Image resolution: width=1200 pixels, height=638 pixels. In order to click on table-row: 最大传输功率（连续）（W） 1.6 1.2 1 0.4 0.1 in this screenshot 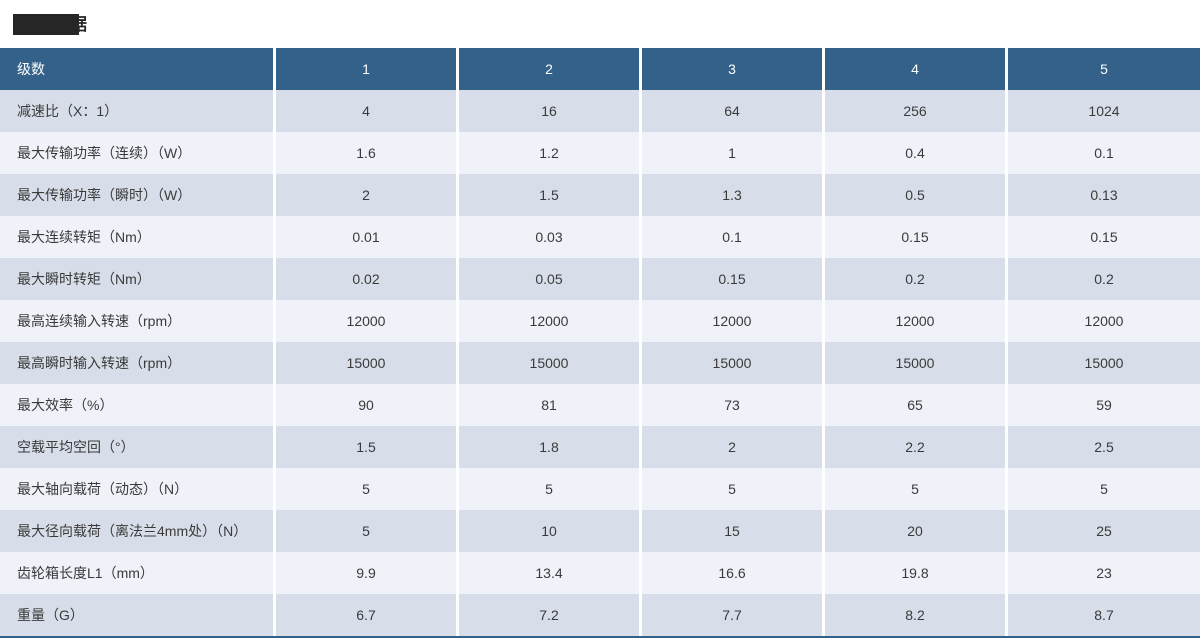, I will do `click(600, 153)`.